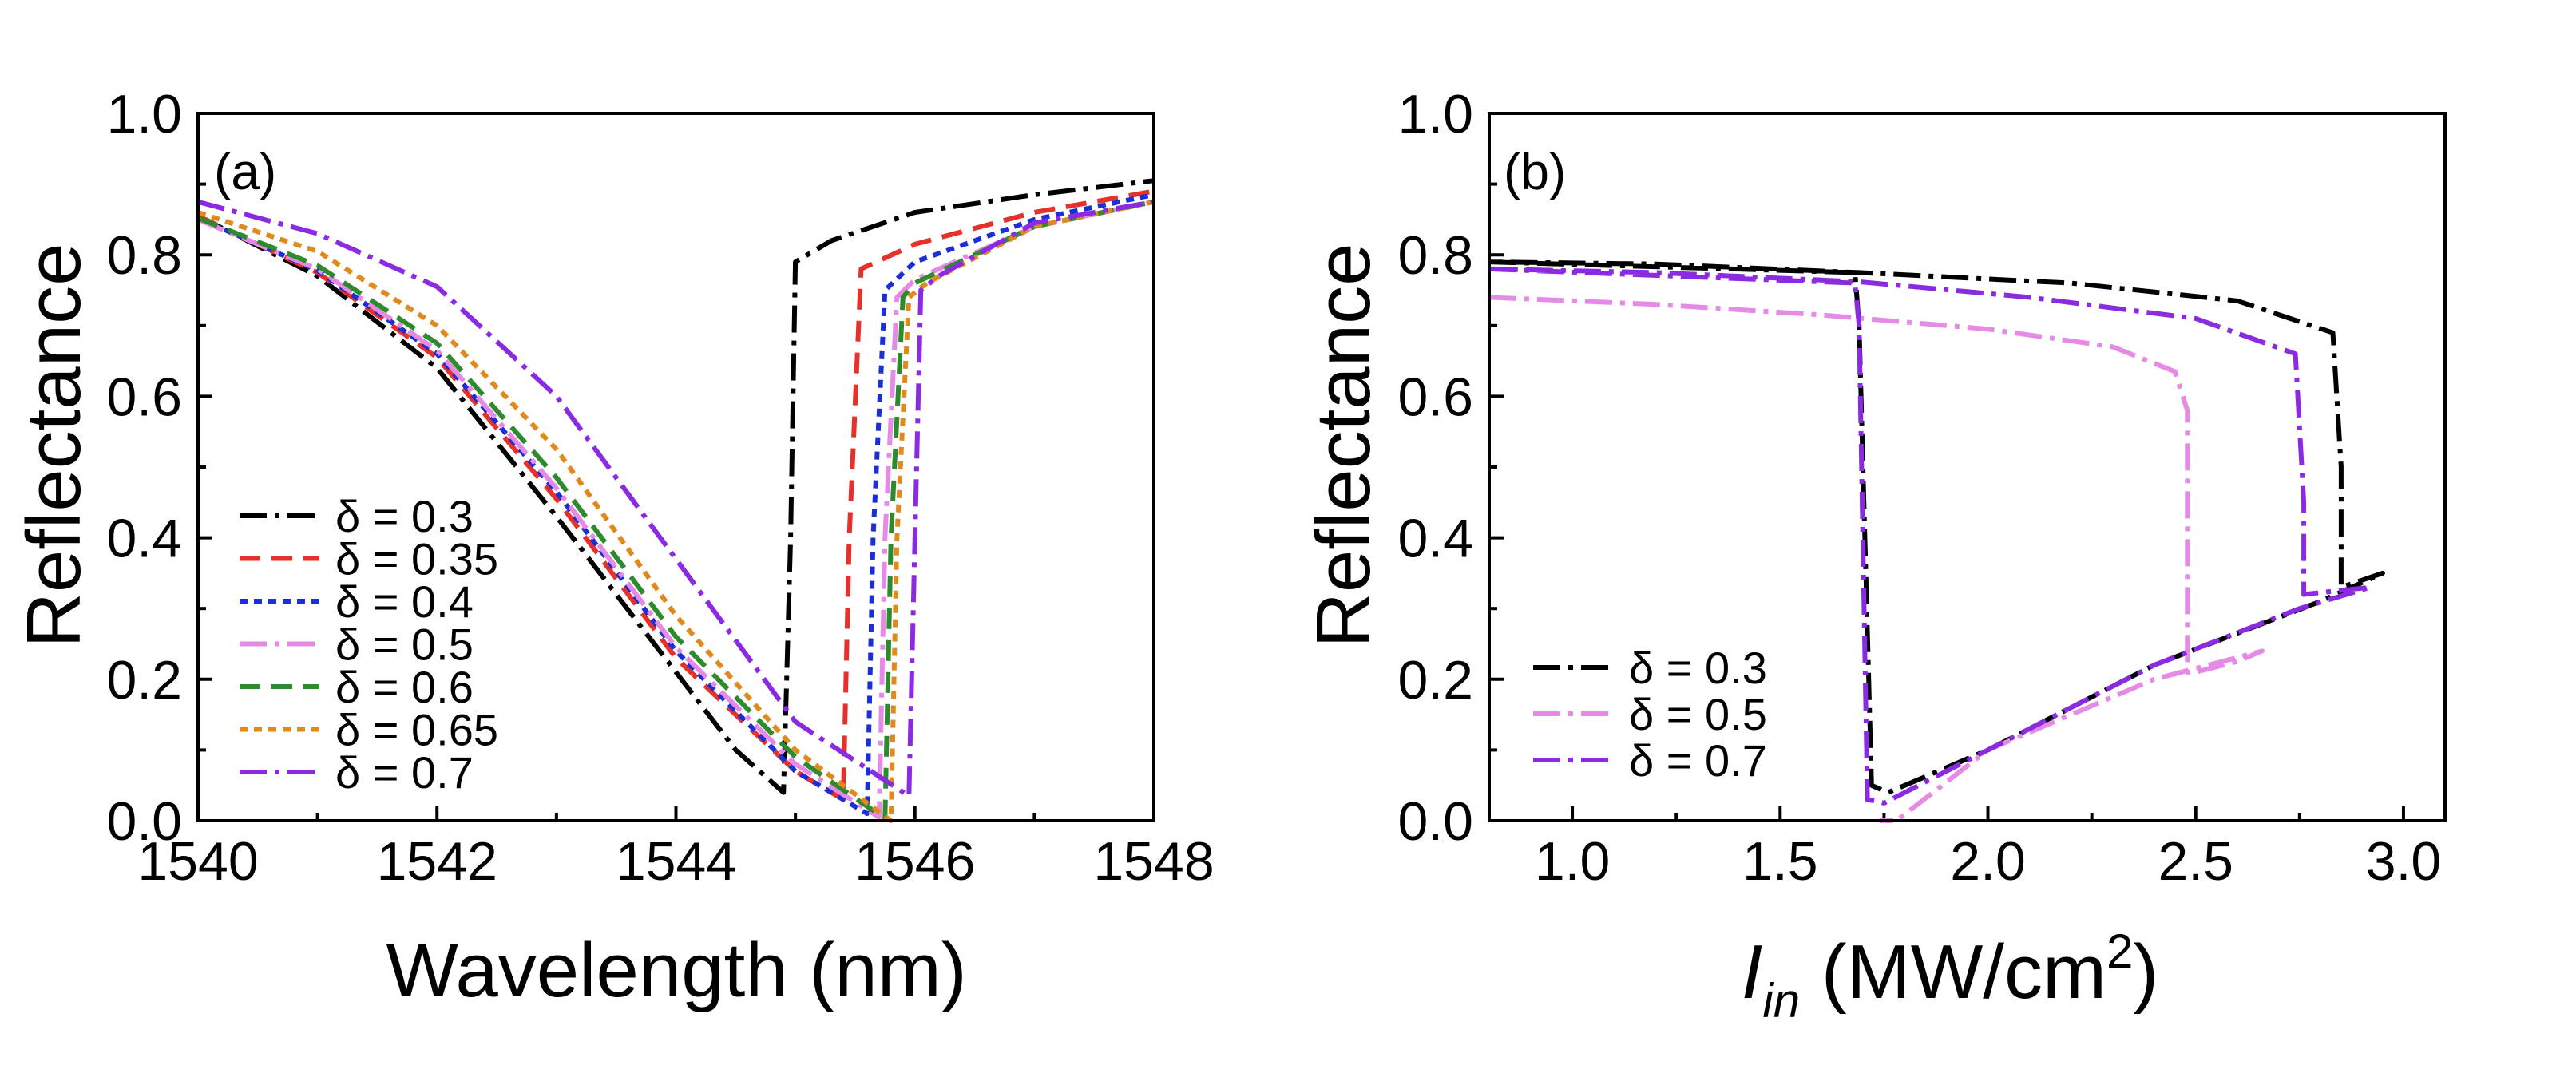 This screenshot has height=1081, width=2576. What do you see at coordinates (1435, 680) in the screenshot?
I see `y-tick-label-b: 0.2` at bounding box center [1435, 680].